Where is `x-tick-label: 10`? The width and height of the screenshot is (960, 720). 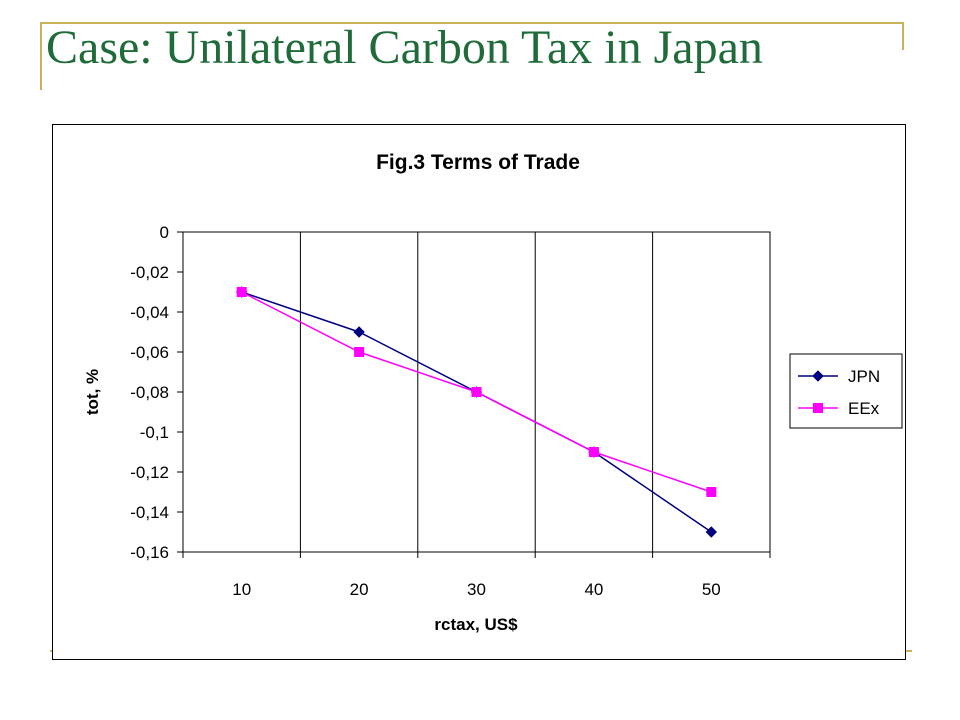 x-tick-label: 10 is located at coordinates (241, 589).